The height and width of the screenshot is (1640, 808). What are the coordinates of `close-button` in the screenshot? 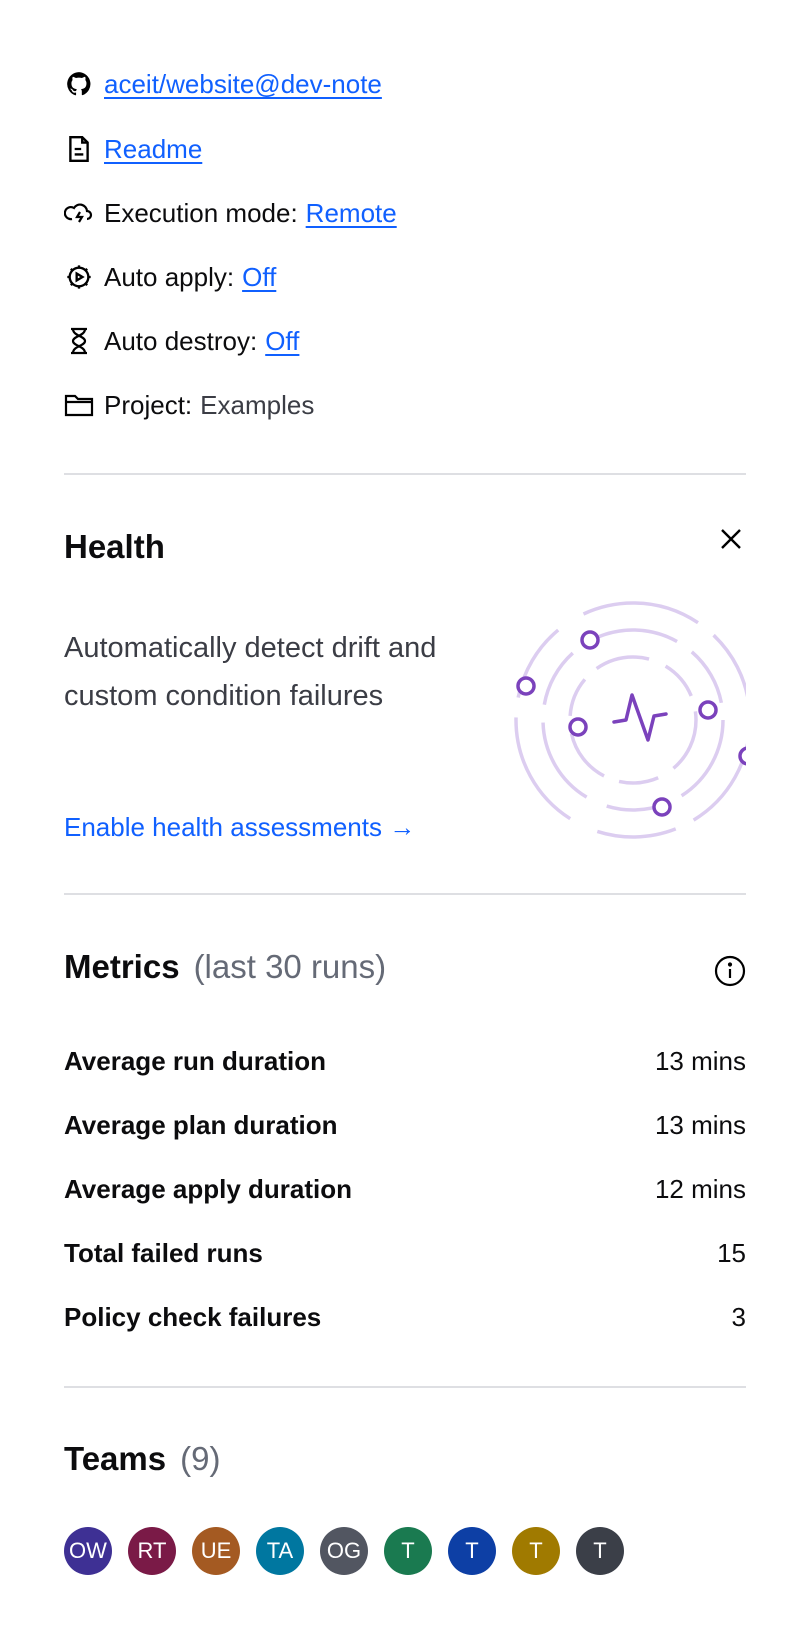 It's located at (731, 539).